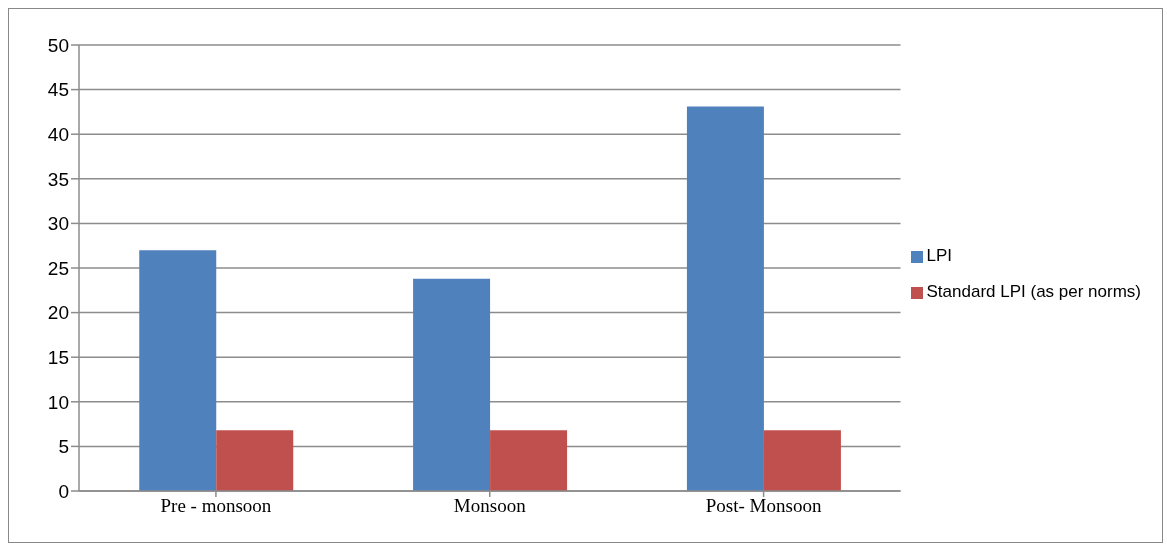 Image resolution: width=1167 pixels, height=547 pixels. What do you see at coordinates (58, 313) in the screenshot?
I see `y-tick-label: 20` at bounding box center [58, 313].